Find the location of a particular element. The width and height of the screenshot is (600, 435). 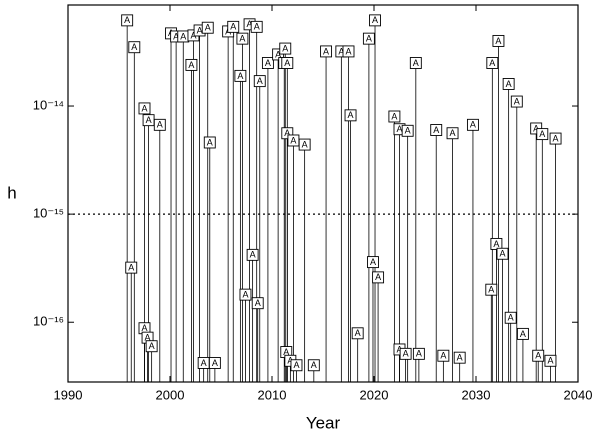

y-tick-label: 10⁻¹⁵ is located at coordinates (48, 213).